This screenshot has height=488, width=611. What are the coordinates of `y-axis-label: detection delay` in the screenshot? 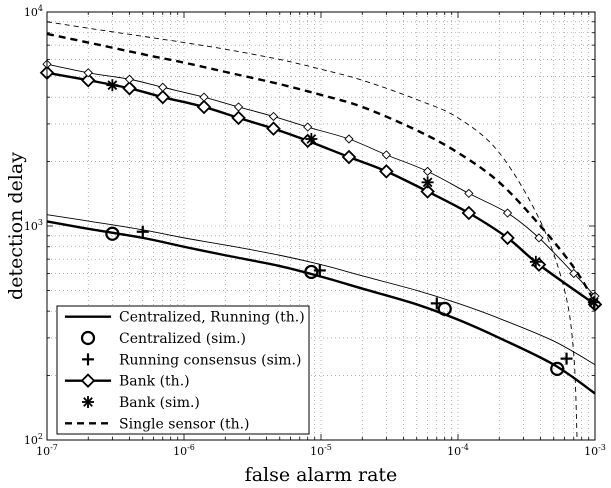 It's located at (16, 226).